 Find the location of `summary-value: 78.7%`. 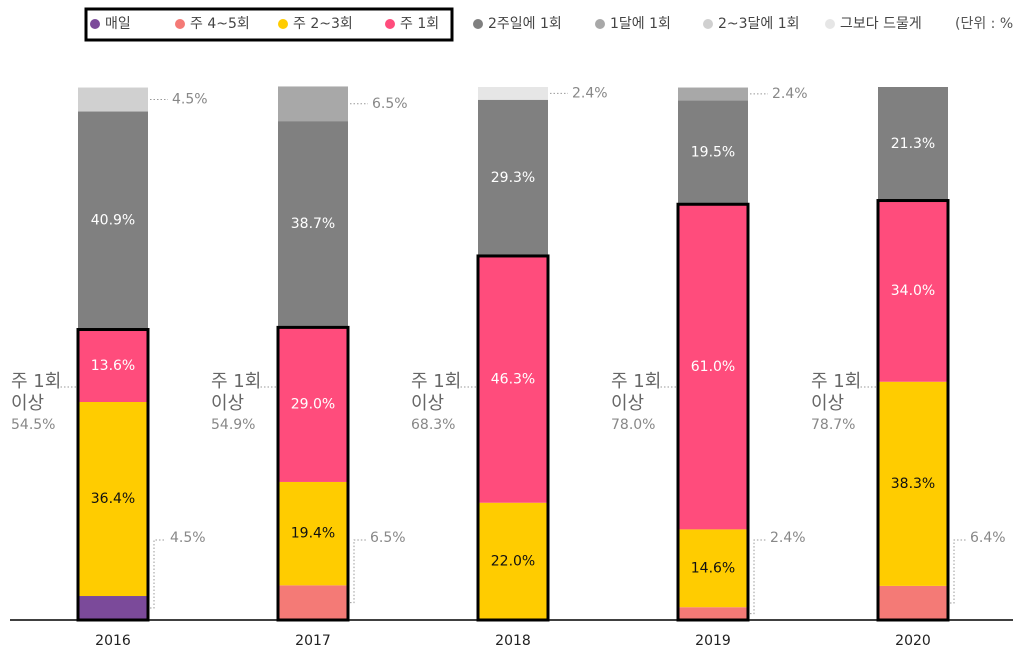

summary-value: 78.7% is located at coordinates (833, 425).